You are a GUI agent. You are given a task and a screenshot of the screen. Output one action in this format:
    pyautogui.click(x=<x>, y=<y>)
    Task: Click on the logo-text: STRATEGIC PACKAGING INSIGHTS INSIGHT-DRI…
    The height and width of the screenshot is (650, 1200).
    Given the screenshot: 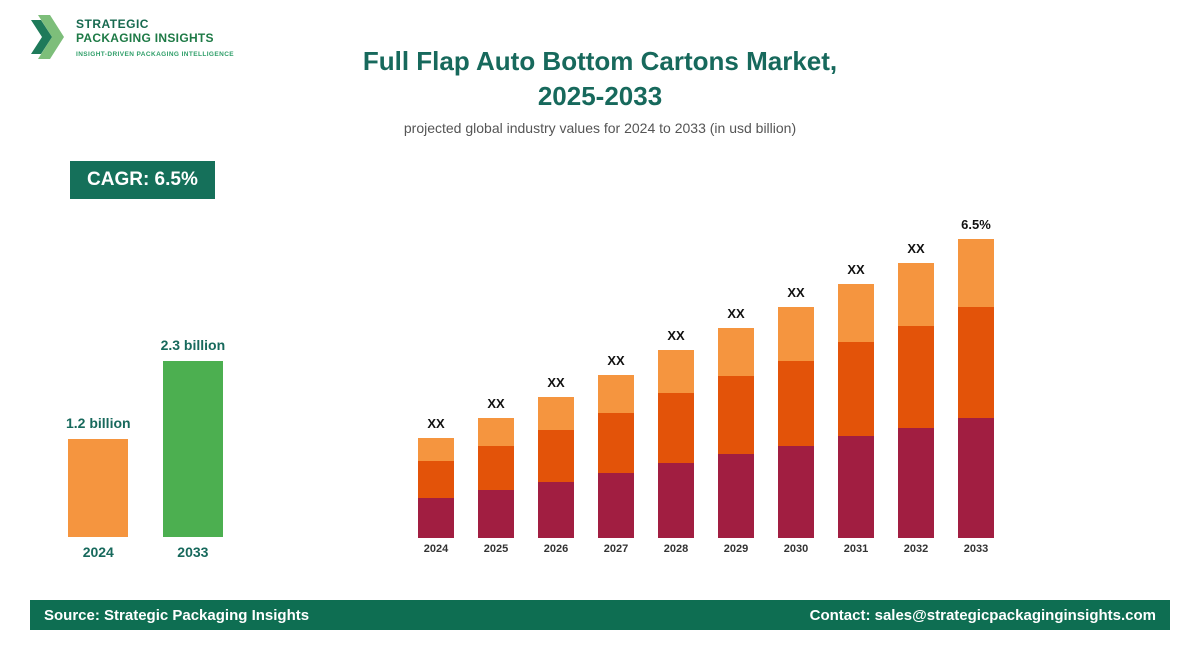 What is the action you would take?
    pyautogui.click(x=155, y=36)
    